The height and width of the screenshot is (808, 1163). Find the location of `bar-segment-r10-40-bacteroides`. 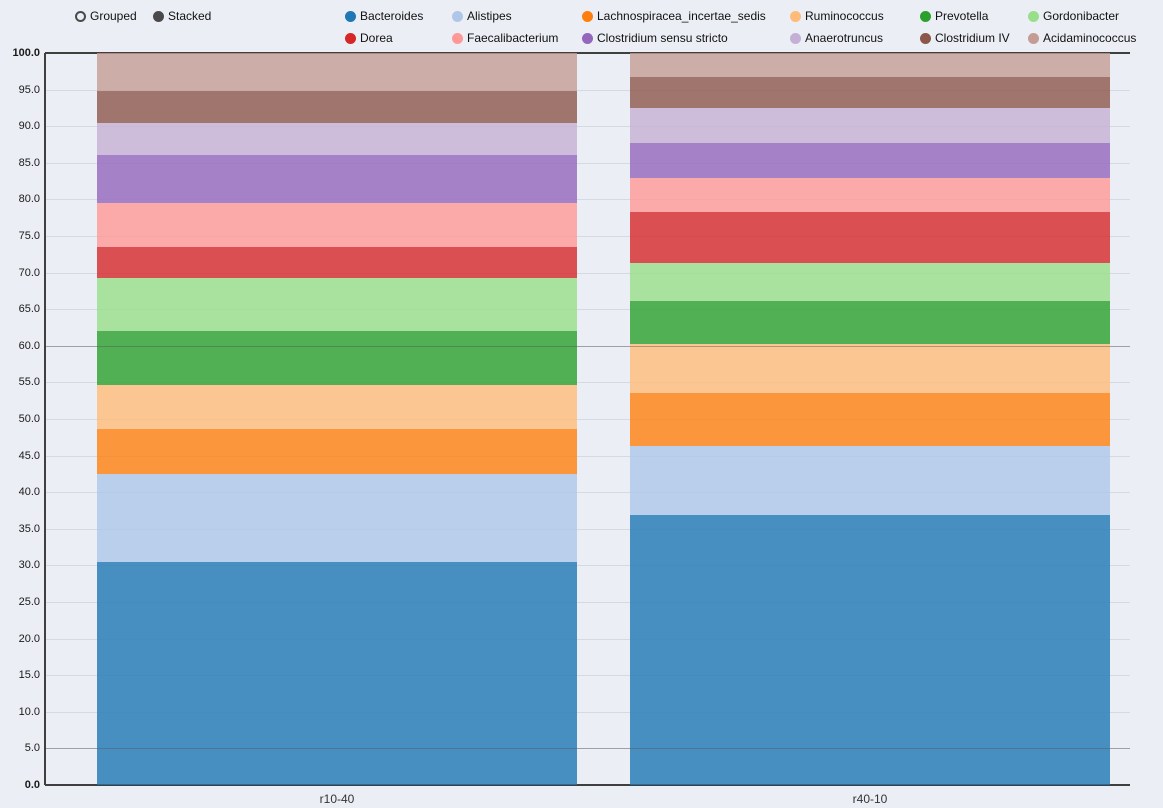

bar-segment-r10-40-bacteroides is located at coordinates (337, 673).